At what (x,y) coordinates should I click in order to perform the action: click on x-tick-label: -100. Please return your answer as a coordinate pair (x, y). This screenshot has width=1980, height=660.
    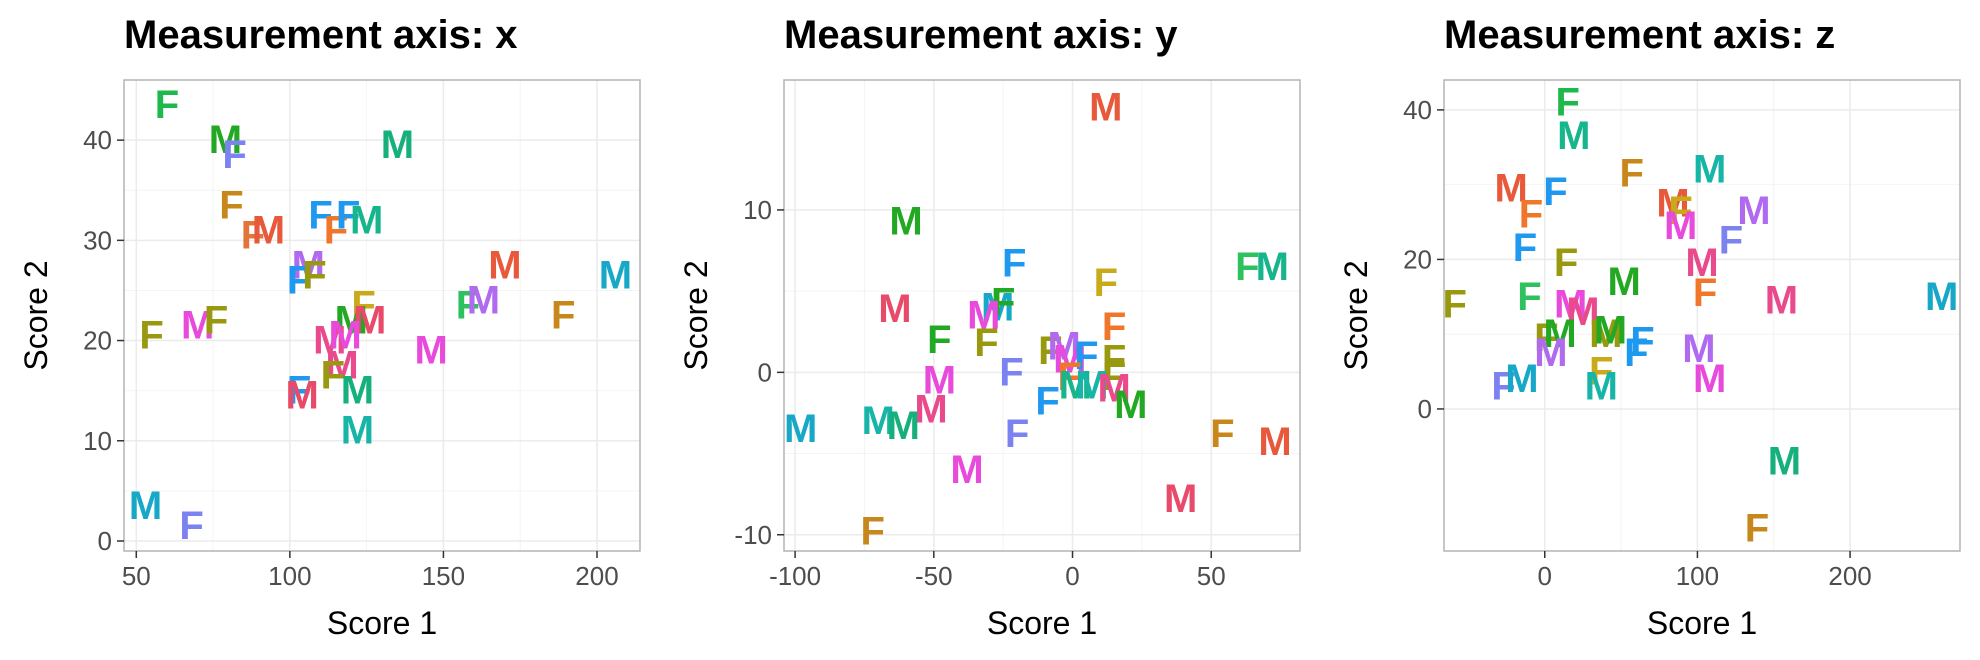
    Looking at the image, I should click on (795, 576).